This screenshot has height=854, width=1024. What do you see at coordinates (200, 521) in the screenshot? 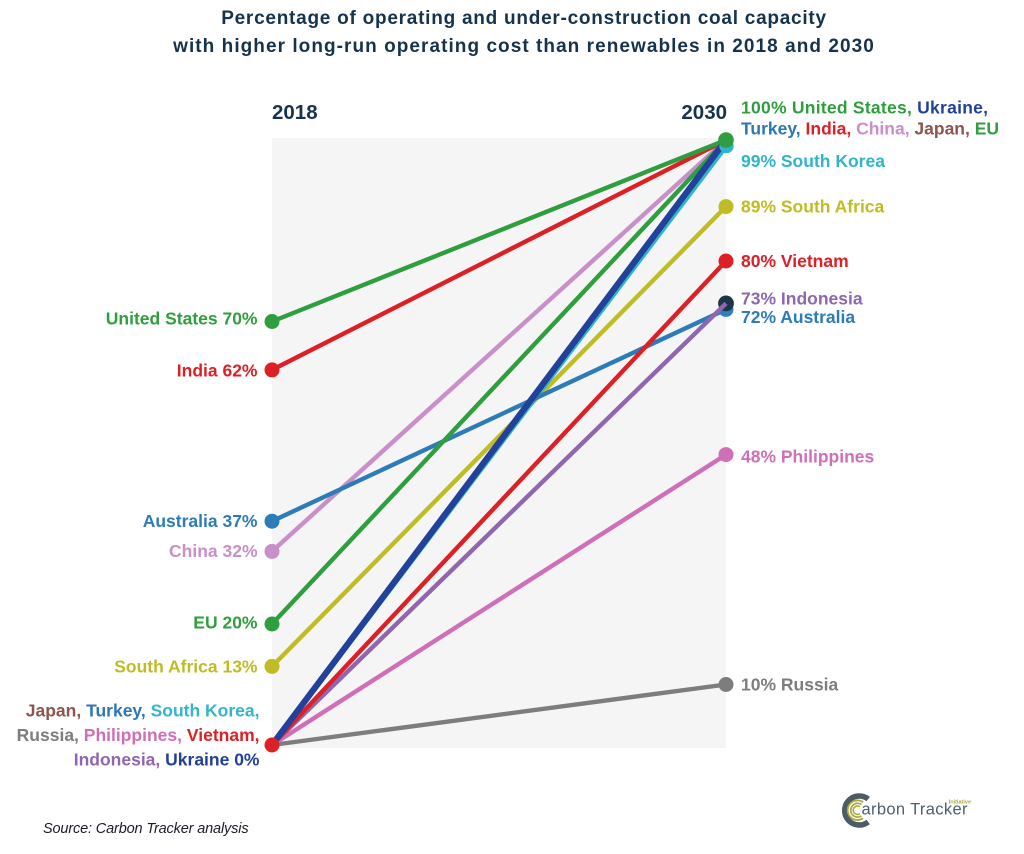
I see `svg-text: Australia 37%` at bounding box center [200, 521].